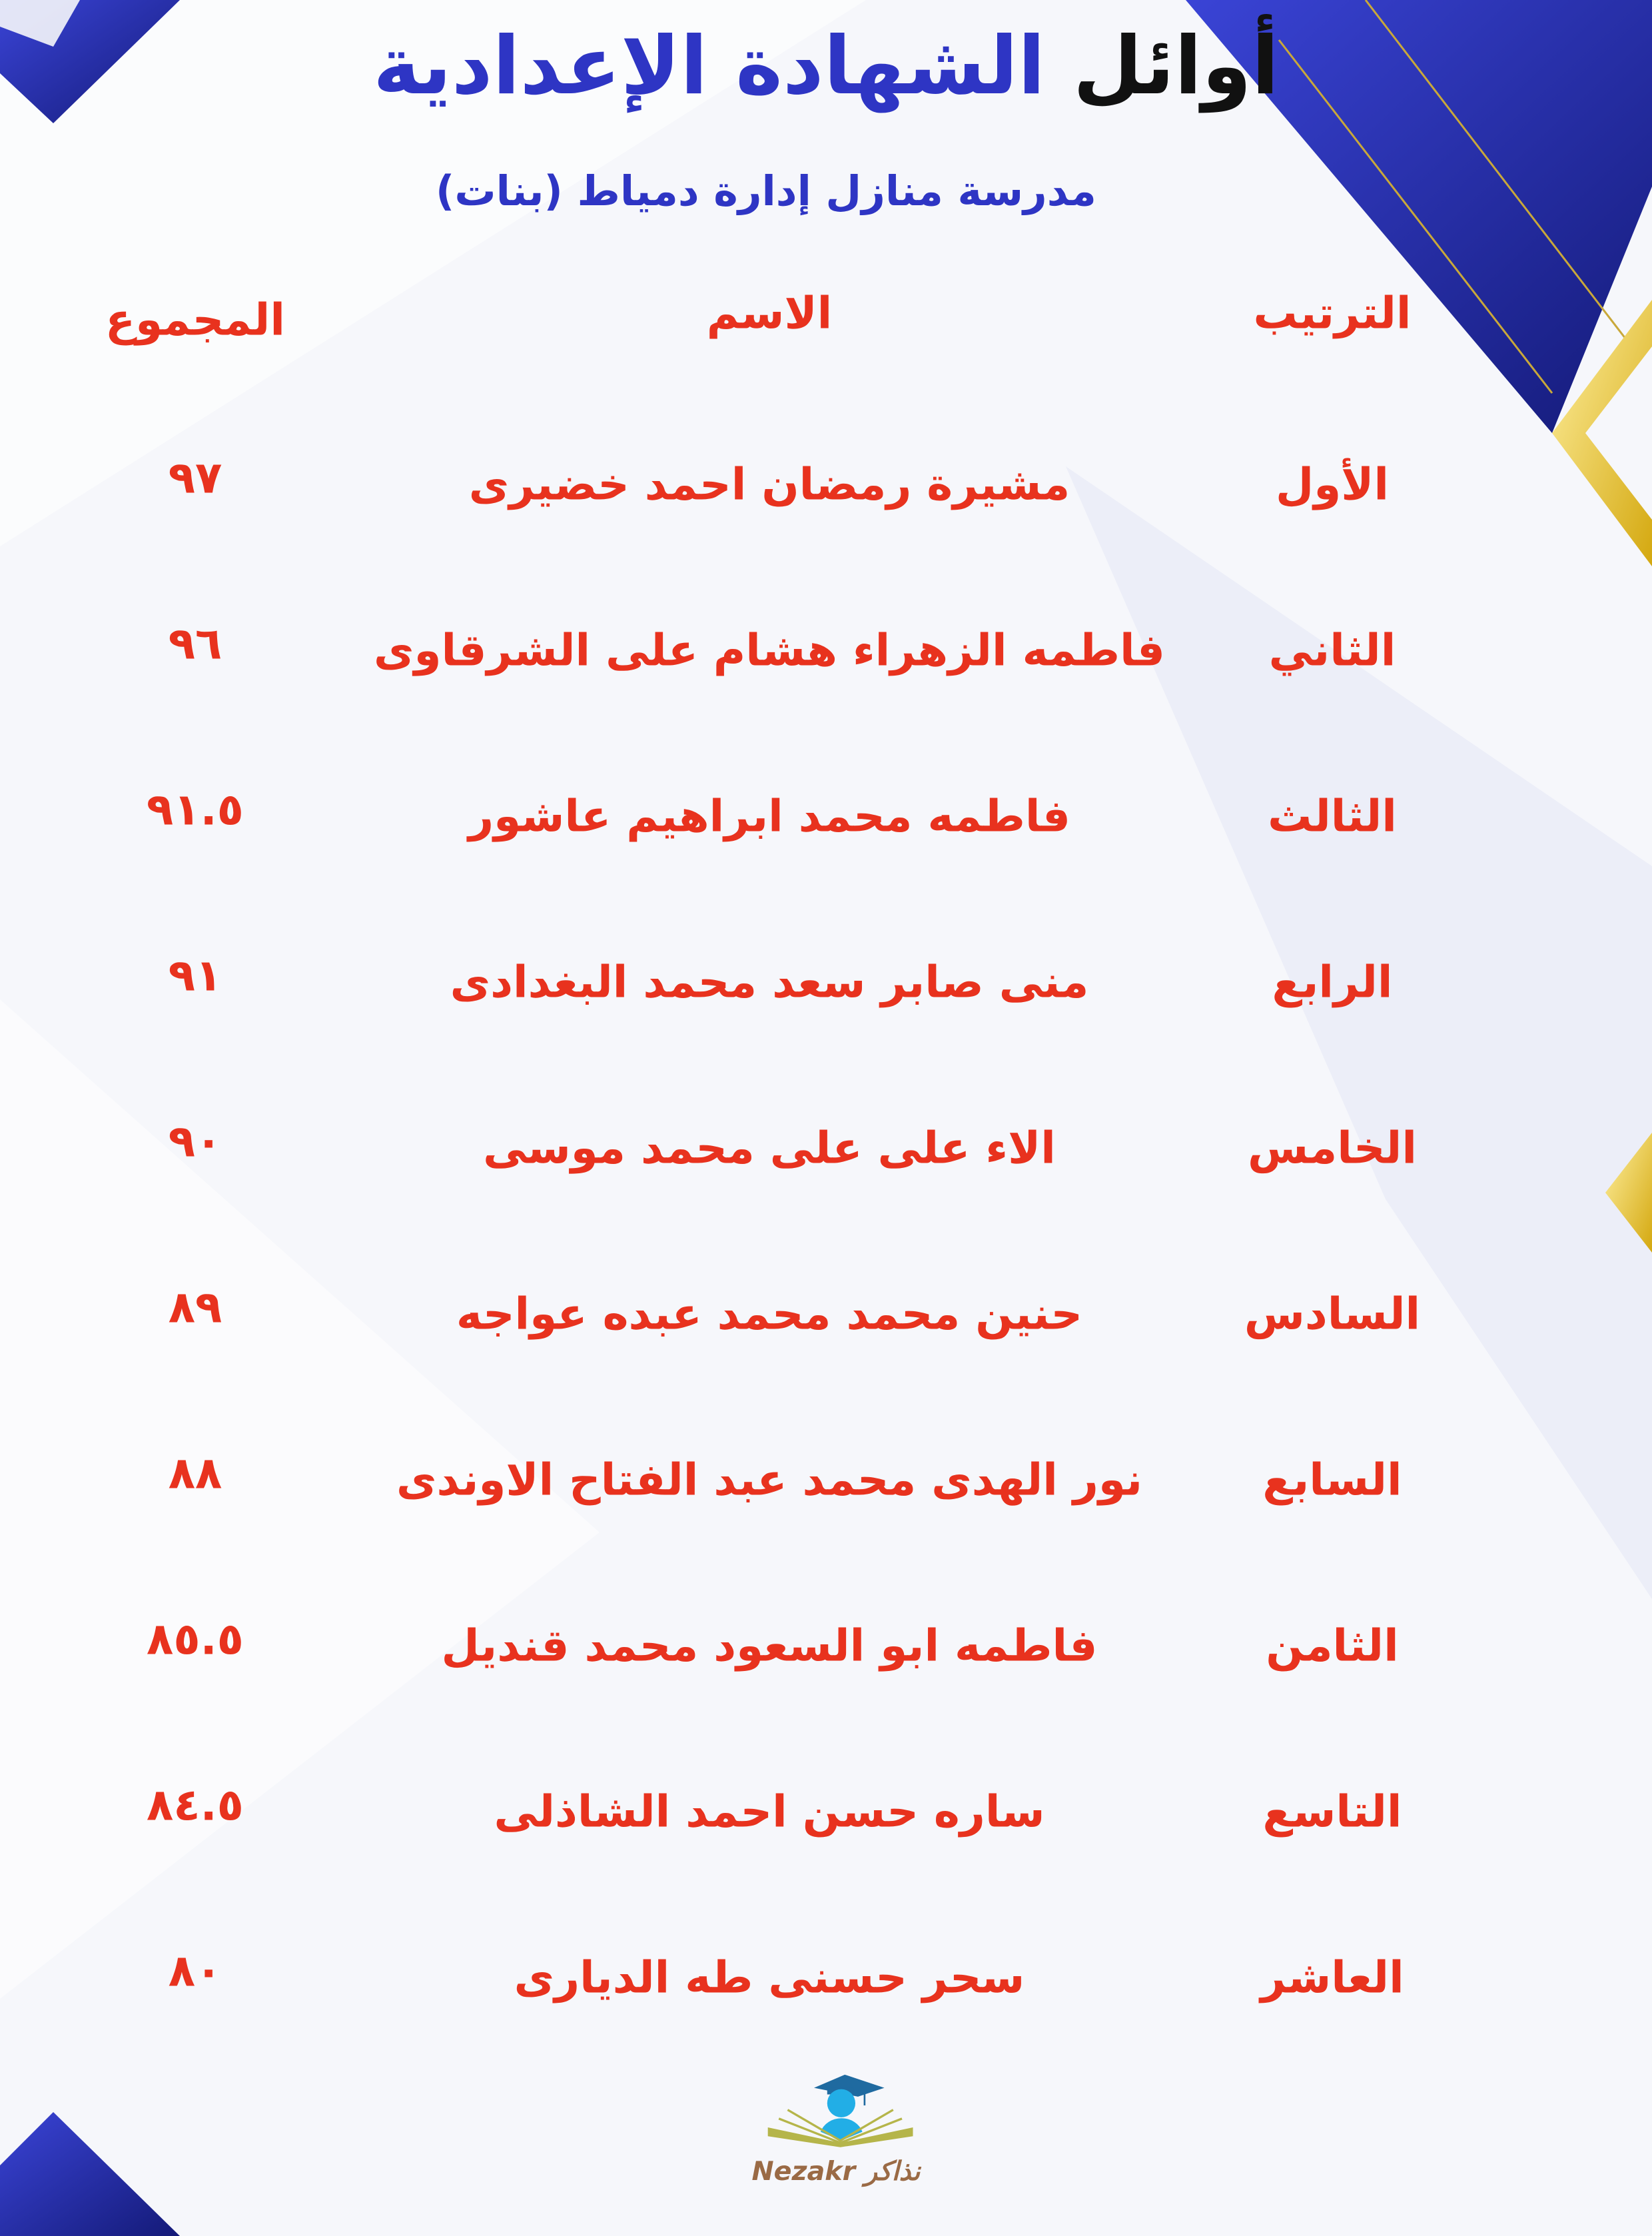 The image size is (1652, 2236). What do you see at coordinates (769, 816) in the screenshot?
I see `name-cell: فاطمه محمد ابراهيم عاشور` at bounding box center [769, 816].